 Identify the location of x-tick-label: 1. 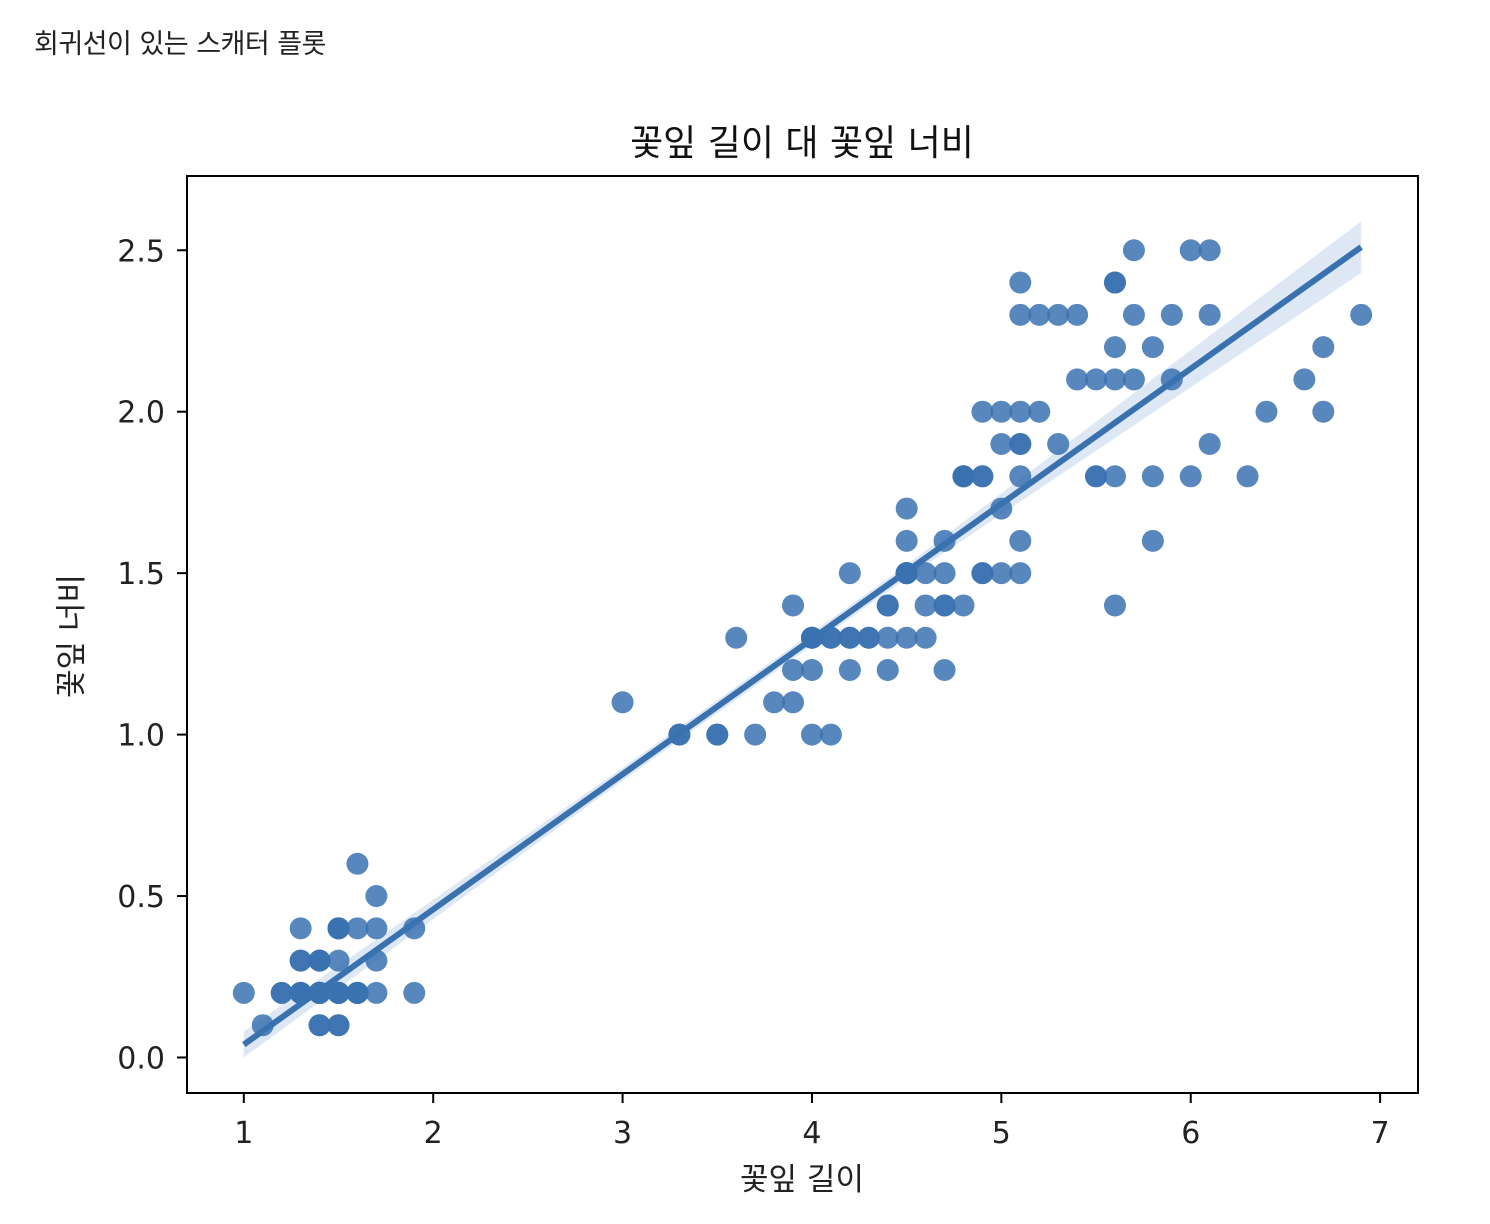
(243, 1133).